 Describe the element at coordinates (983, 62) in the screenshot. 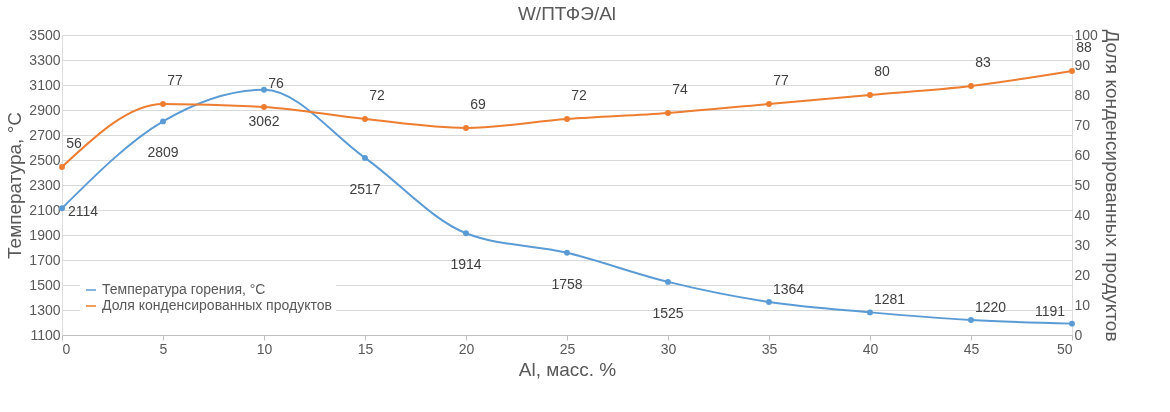

I see `data-label: 83` at that location.